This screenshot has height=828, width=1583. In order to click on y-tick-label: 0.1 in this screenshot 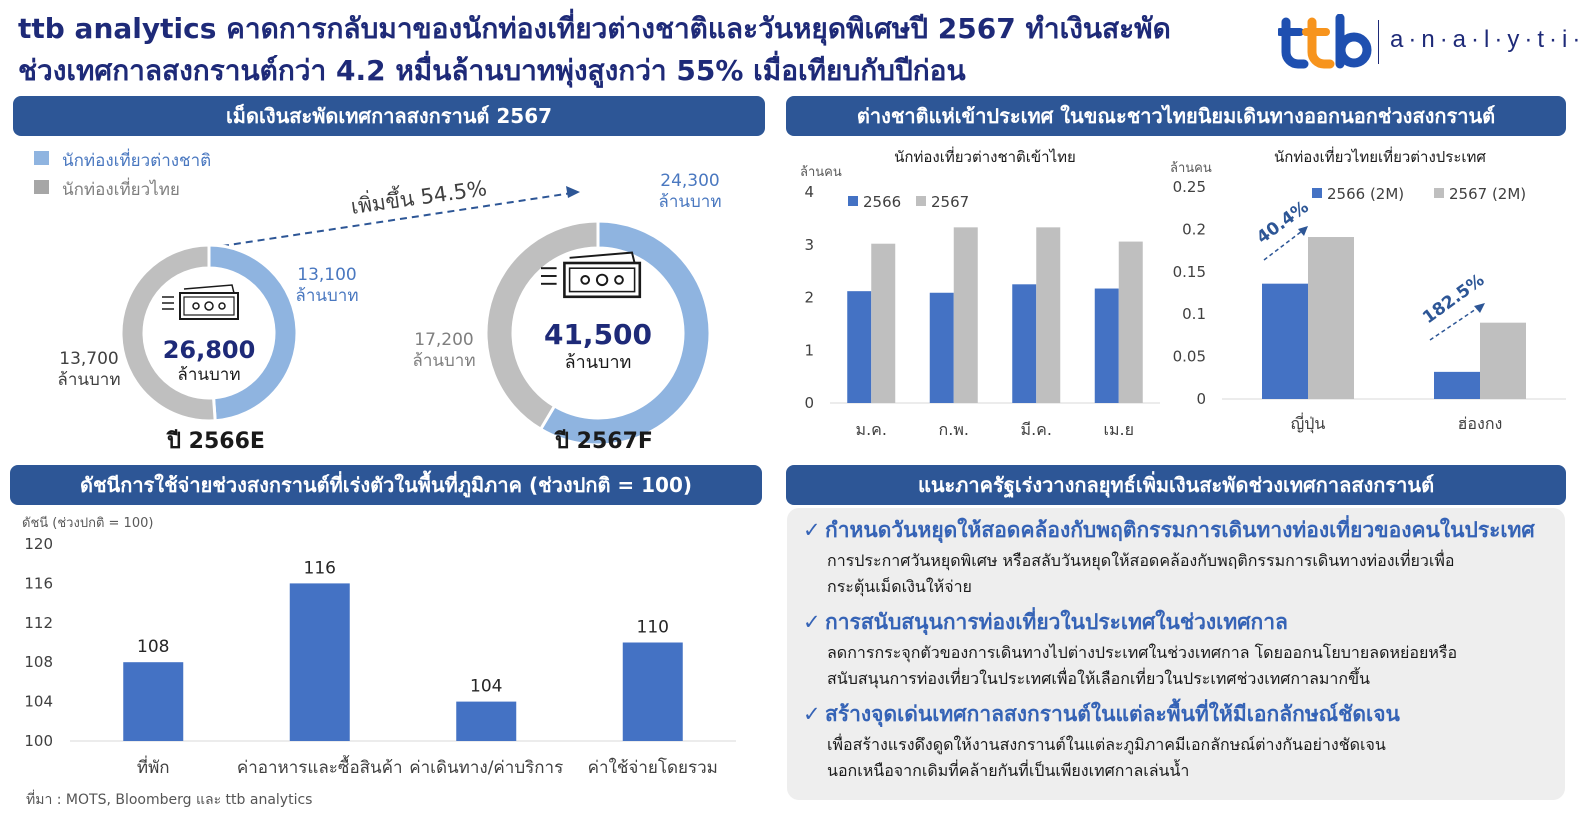, I will do `click(1194, 314)`.